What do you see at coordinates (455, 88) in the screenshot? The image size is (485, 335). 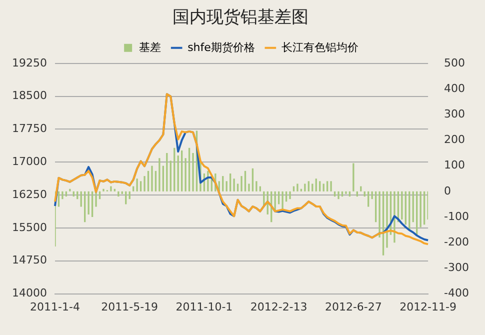 I see `y2-tick-label: 400` at bounding box center [455, 88].